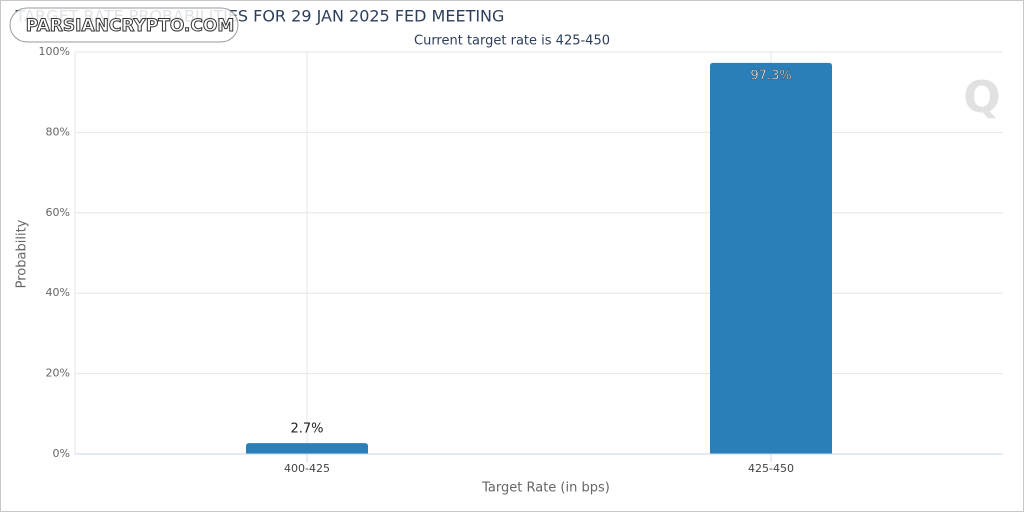 This screenshot has height=512, width=1024. What do you see at coordinates (306, 429) in the screenshot?
I see `data-label: 2.7%` at bounding box center [306, 429].